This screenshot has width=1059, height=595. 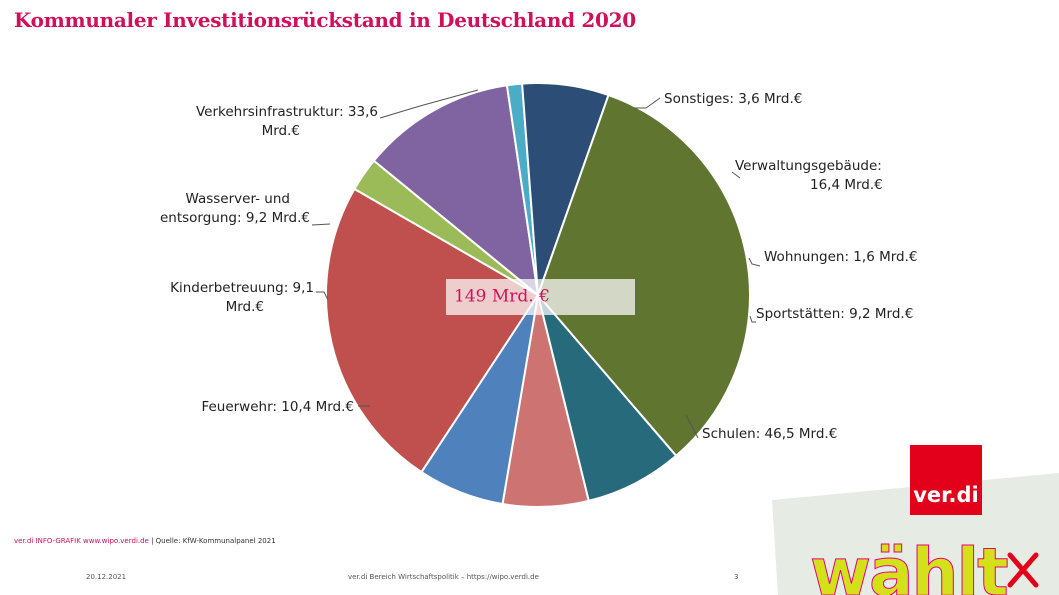 I want to click on verdi-logo-text: ver.di, so click(x=946, y=495).